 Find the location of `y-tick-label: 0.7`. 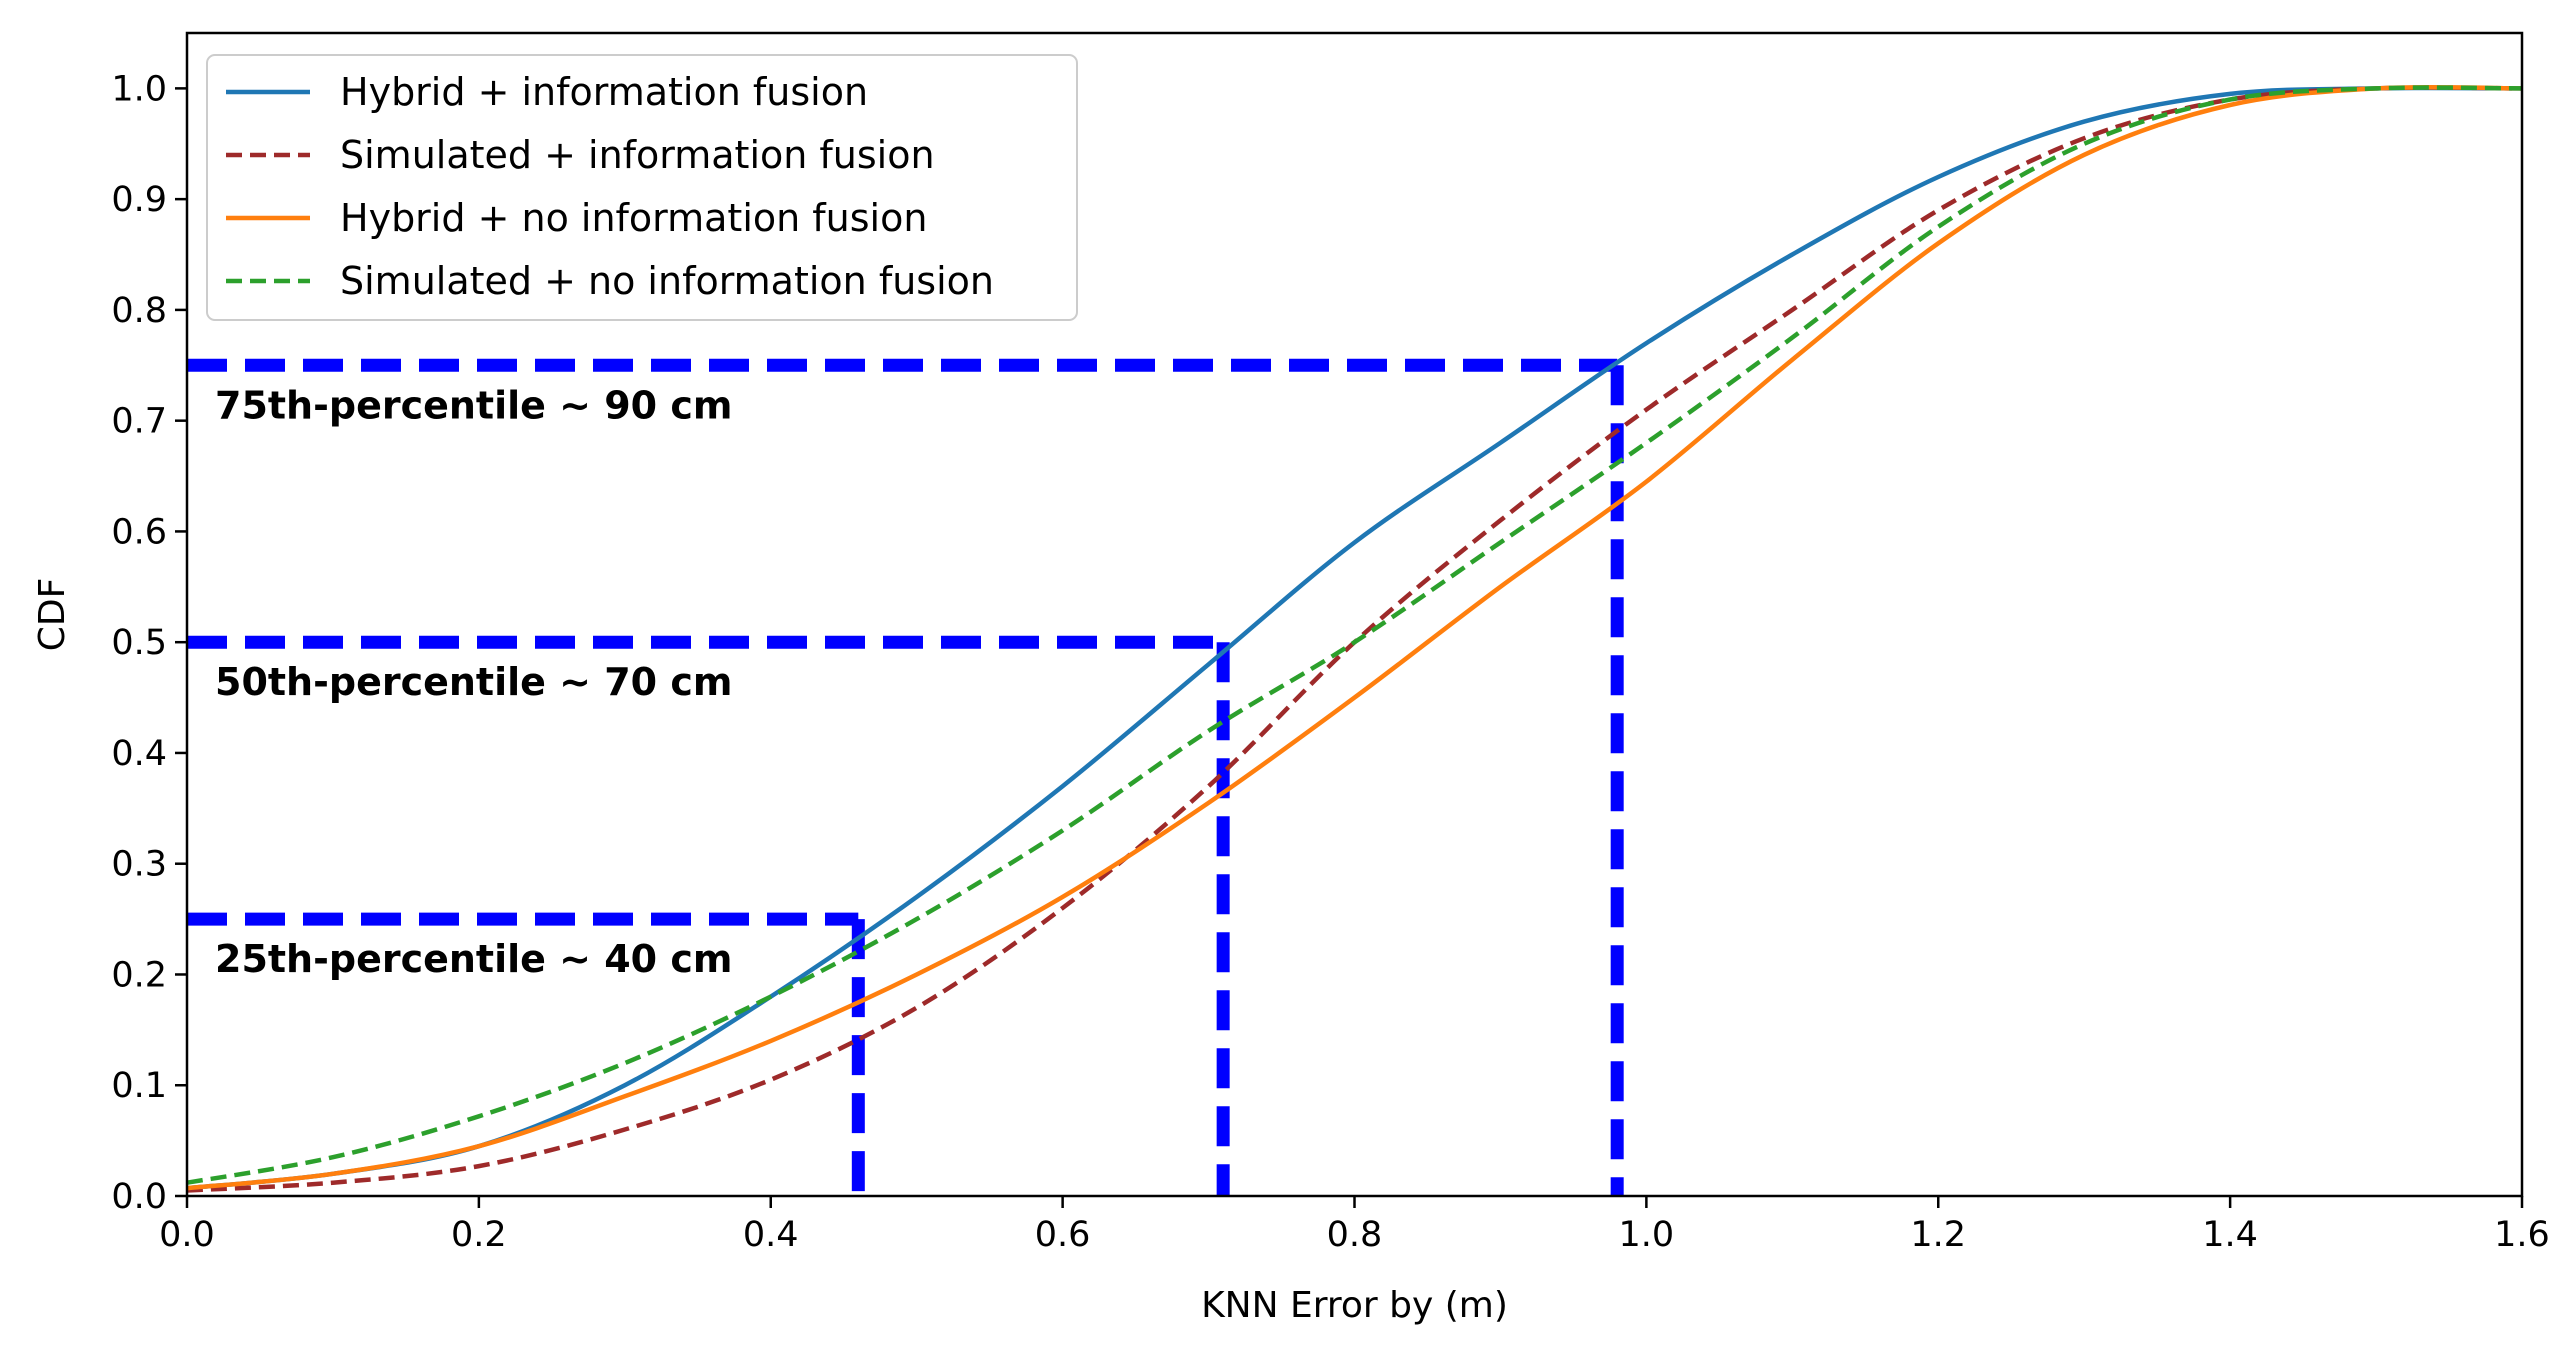

y-tick-label: 0.7 is located at coordinates (139, 422).